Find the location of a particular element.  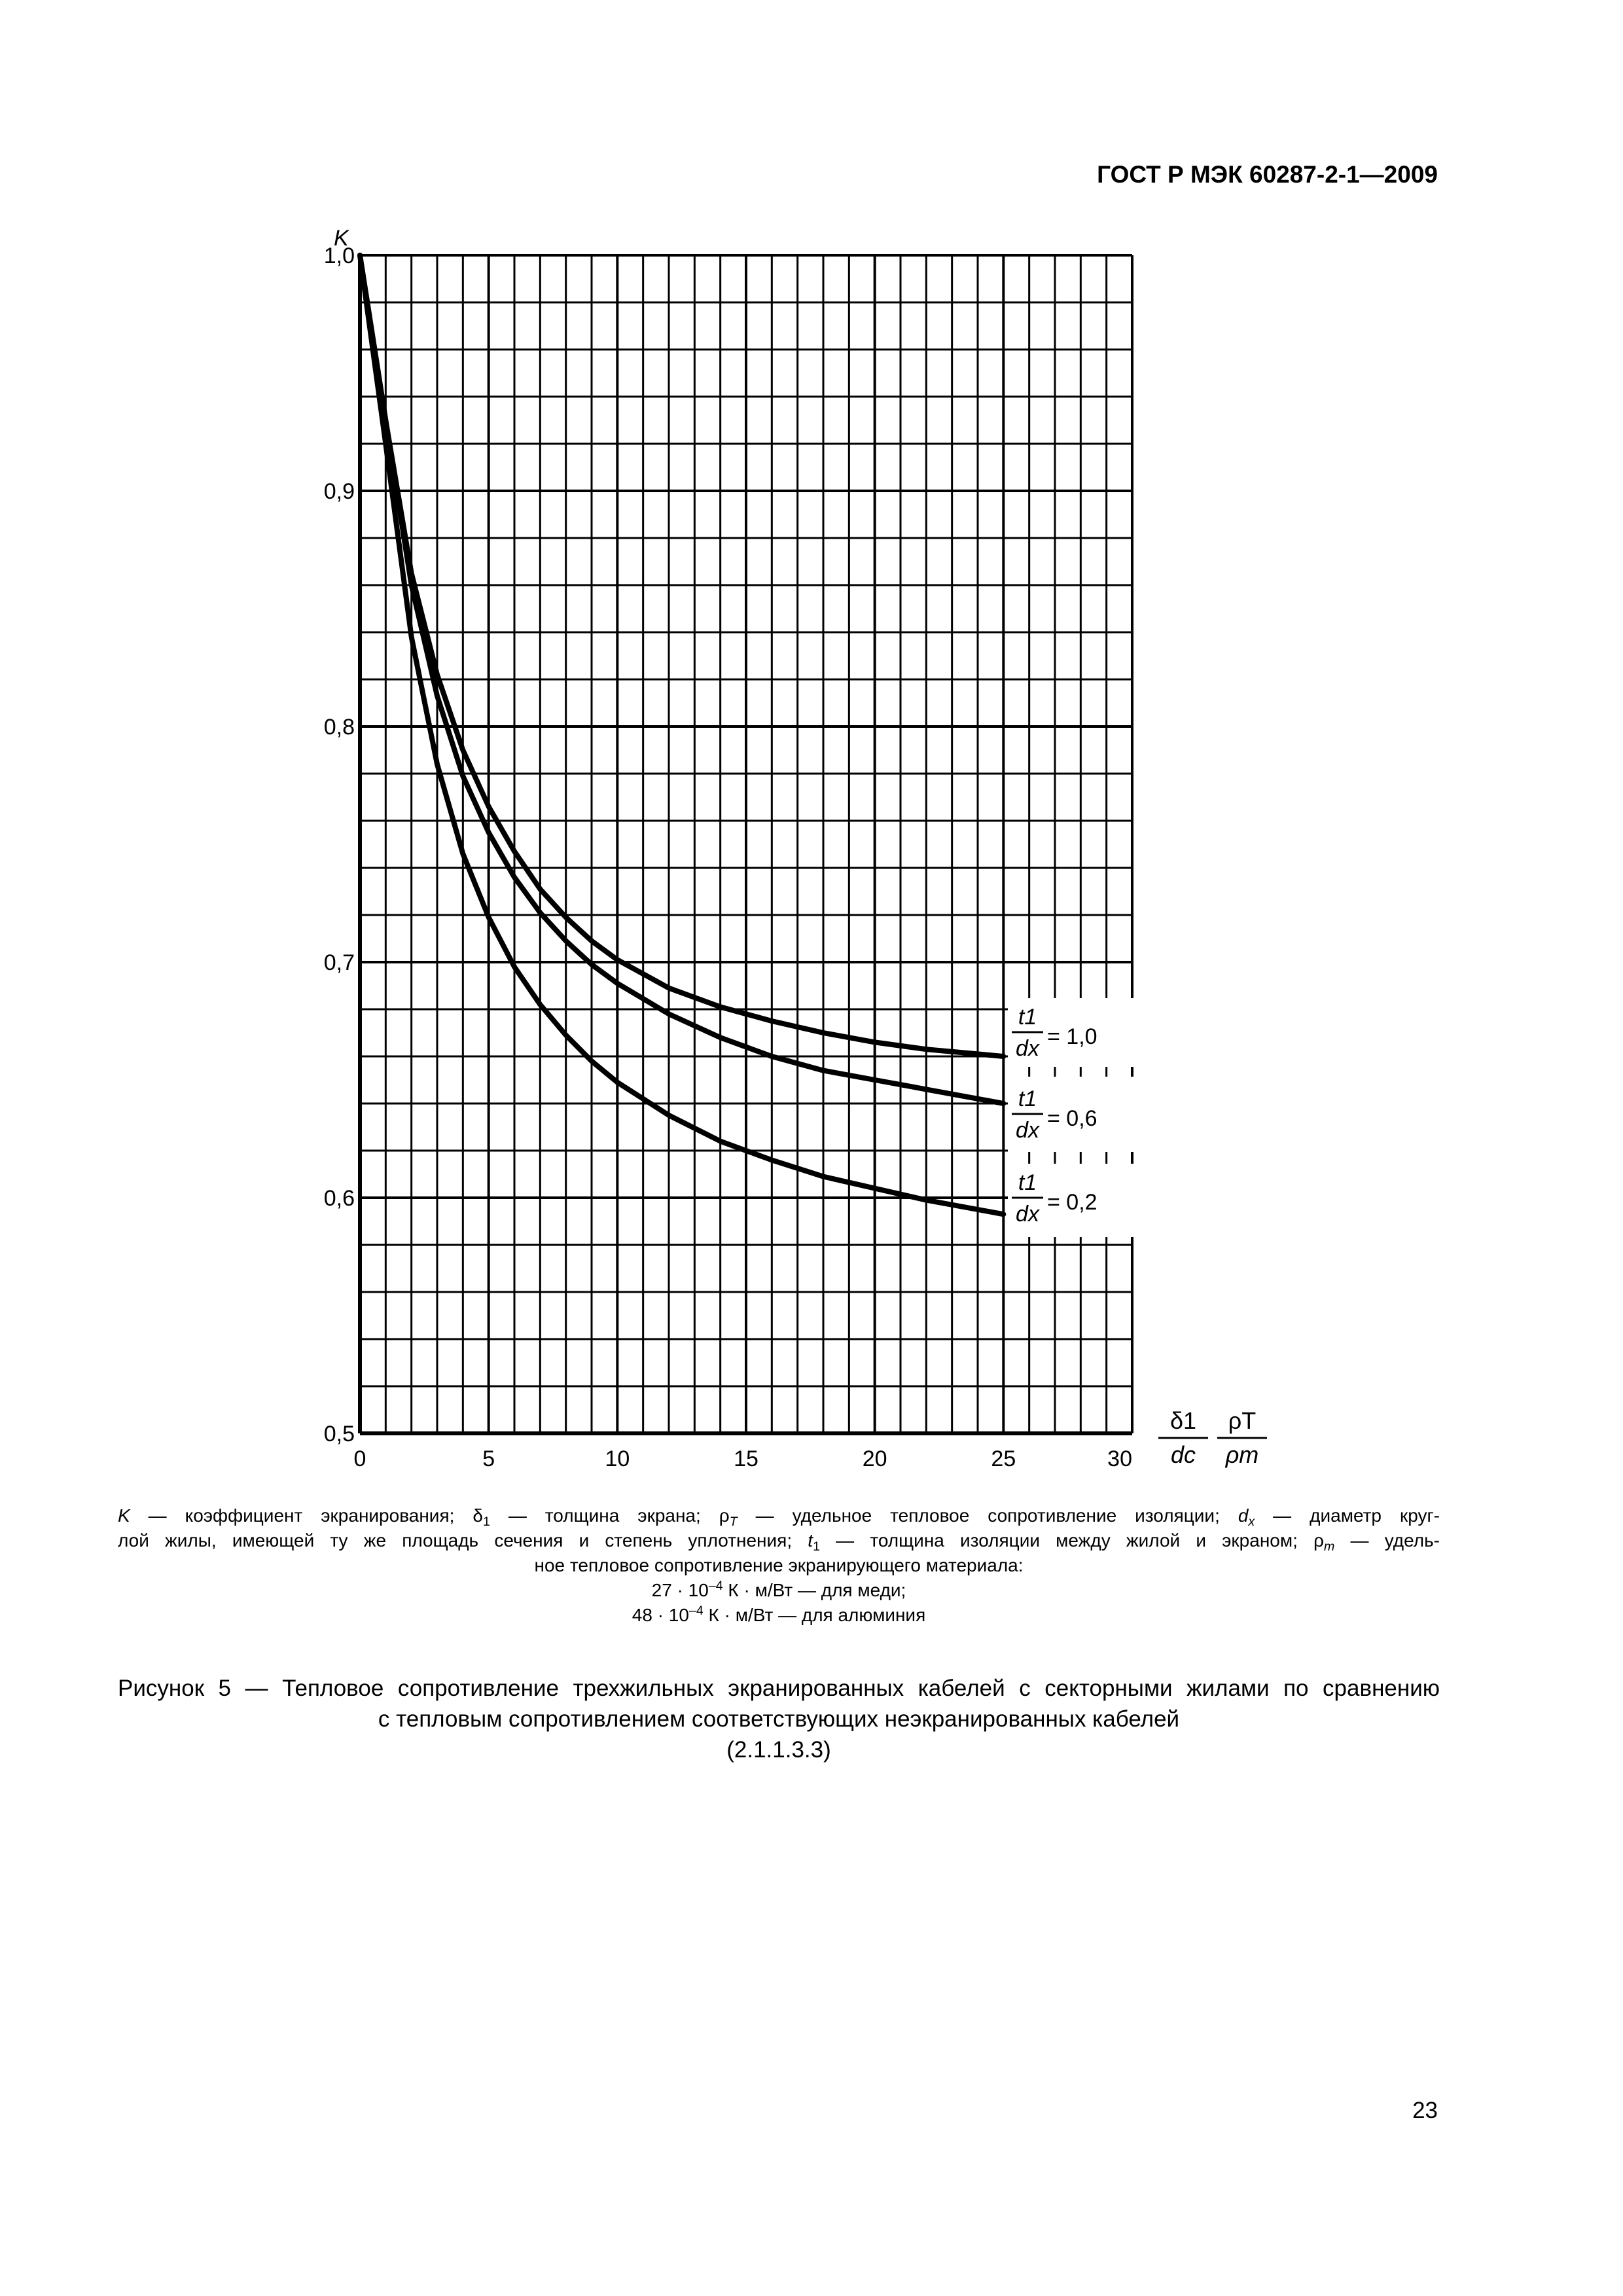

x-label-fraction-1: δ1 dc is located at coordinates (1183, 1437).